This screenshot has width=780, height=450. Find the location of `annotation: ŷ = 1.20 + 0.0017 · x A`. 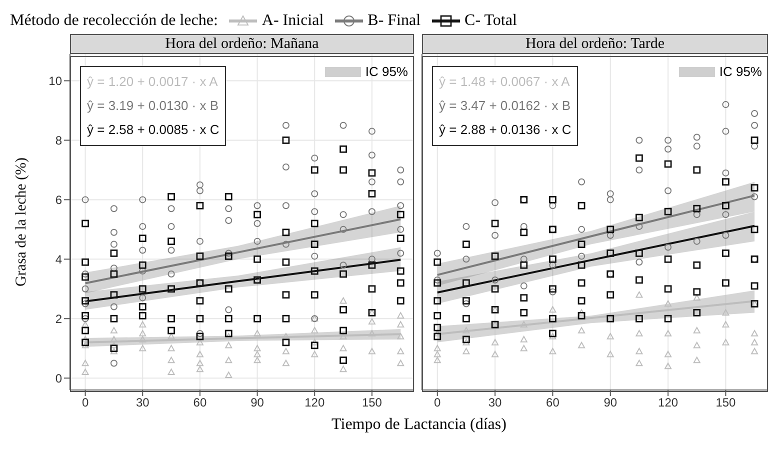

annotation: ŷ = 1.20 + 0.0017 · x A is located at coordinates (153, 82).